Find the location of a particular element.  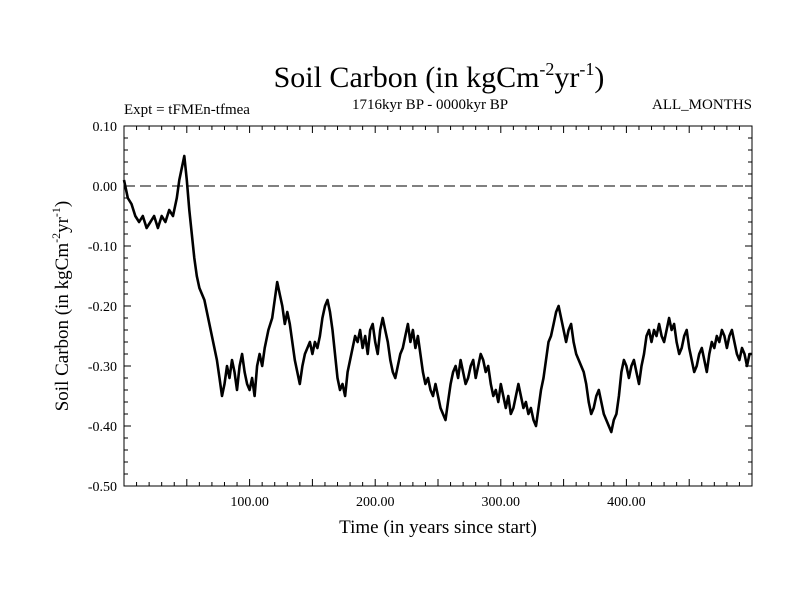

x-tick-label: 400.00 is located at coordinates (626, 502).